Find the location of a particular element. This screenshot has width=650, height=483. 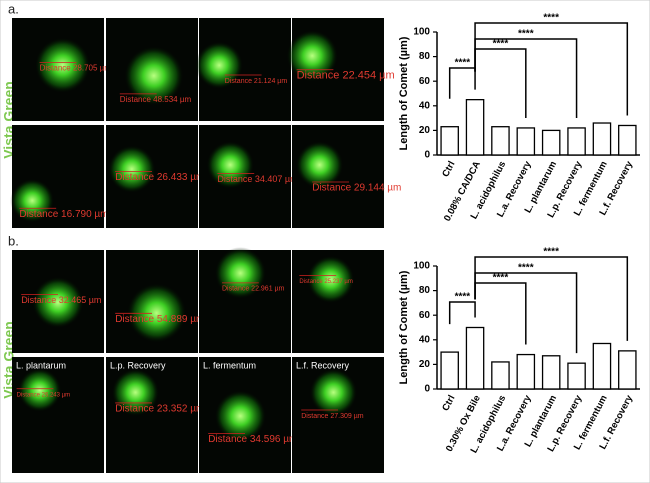

distance-label: Distance 28.705 µm is located at coordinates (76, 68).